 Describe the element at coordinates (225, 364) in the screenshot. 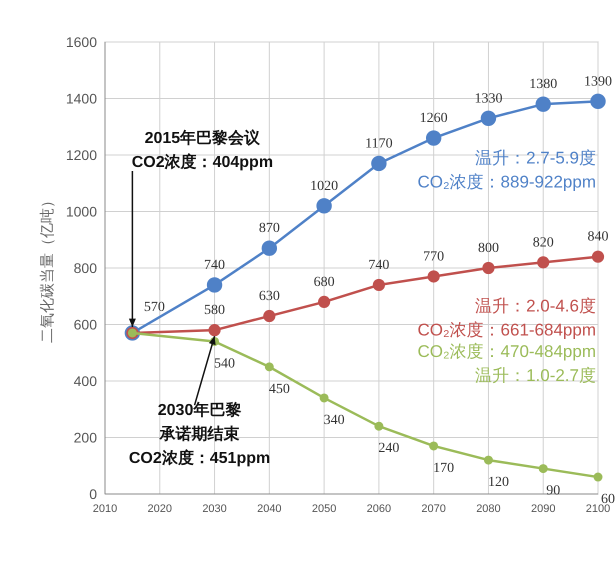

I see `data-label: 540` at that location.